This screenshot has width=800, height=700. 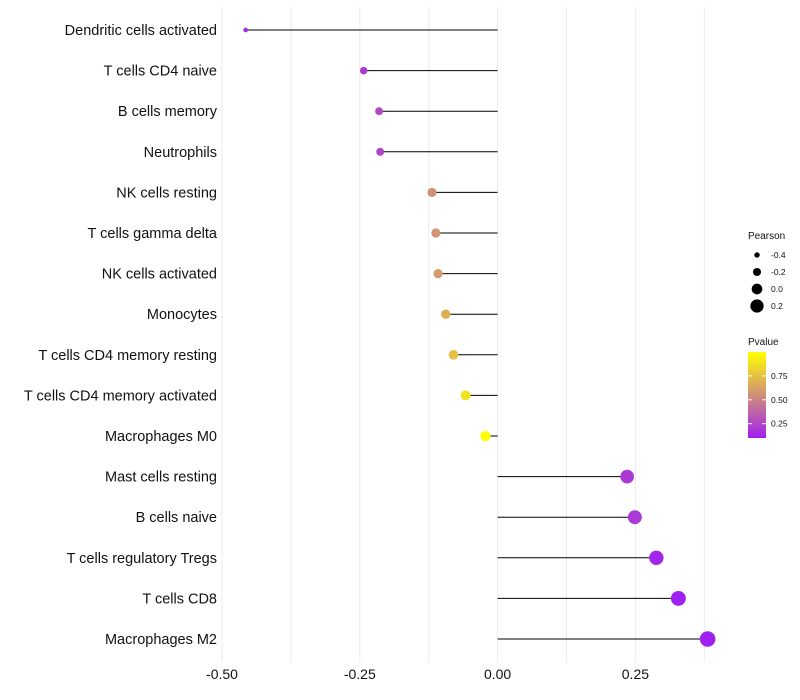 I want to click on color-legend-items: 0.75 0.50 0.25, so click(x=768, y=400).